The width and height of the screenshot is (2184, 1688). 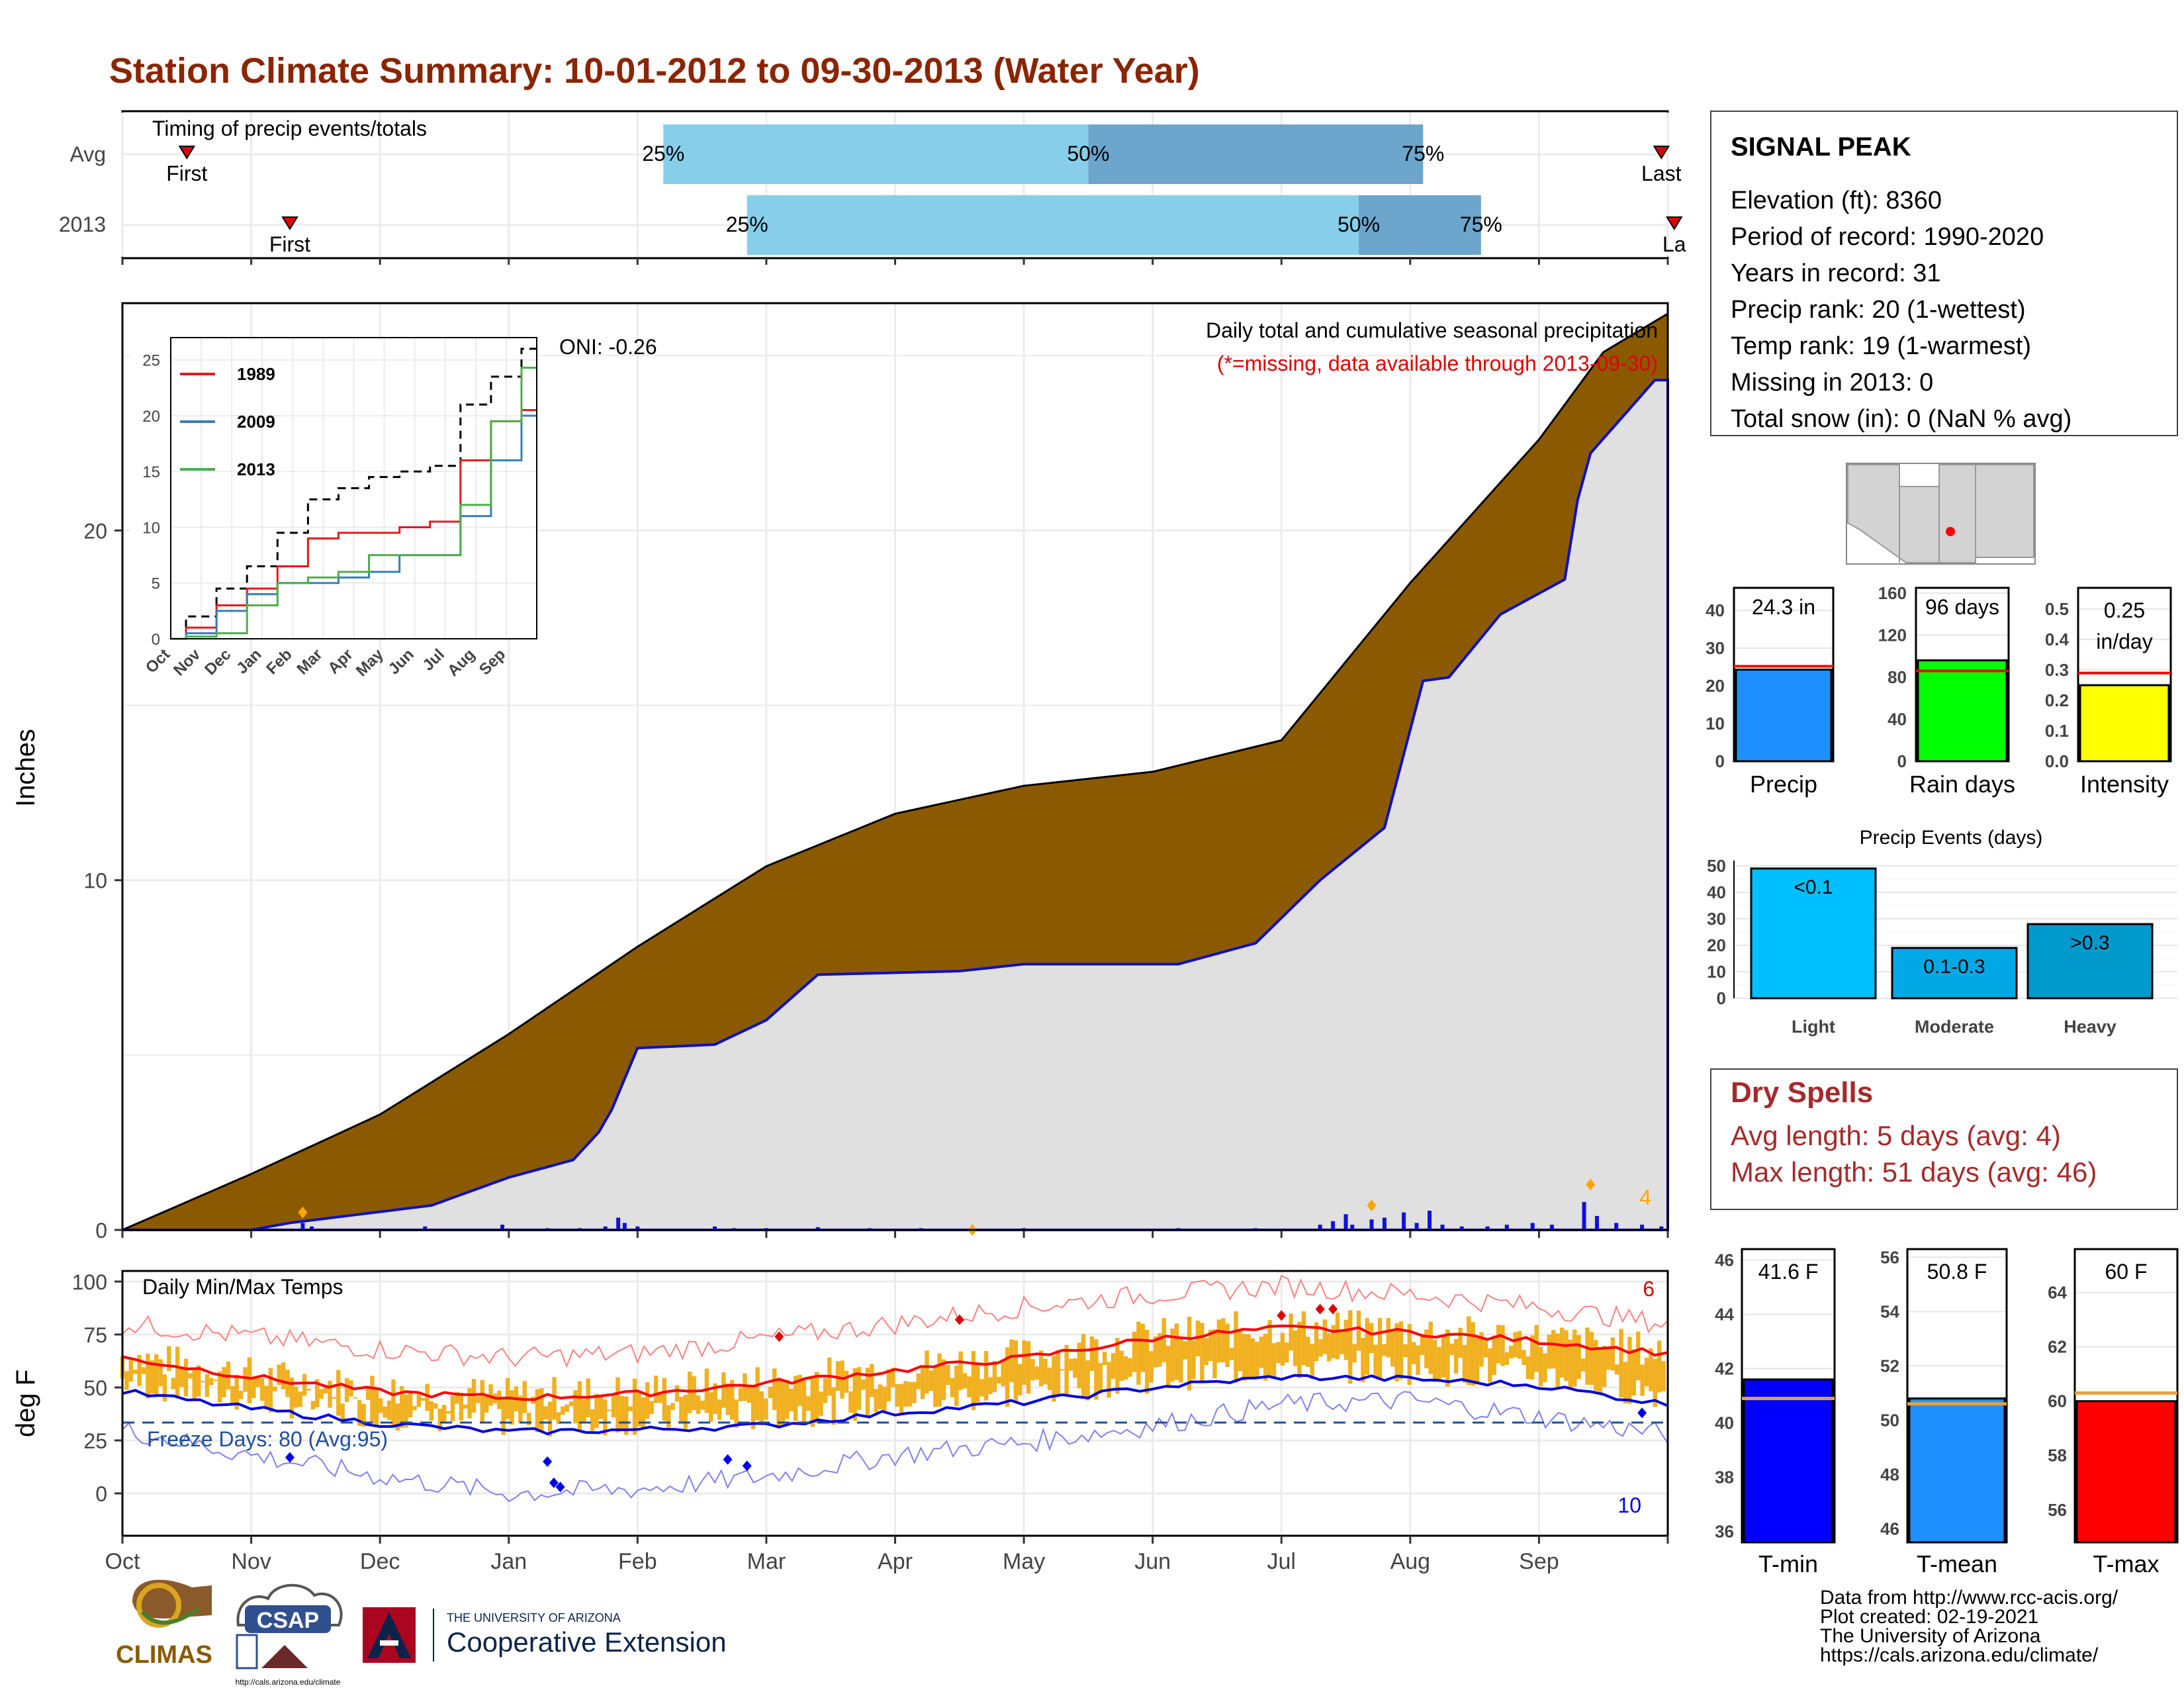 I want to click on record-high-marker, so click(x=1282, y=1315).